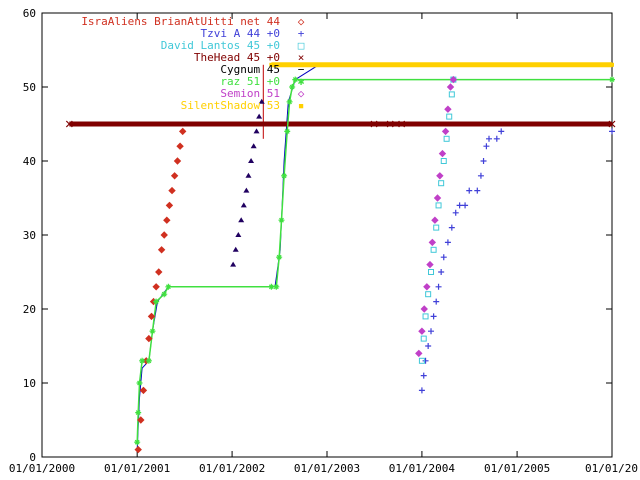 The image size is (640, 480). Describe the element at coordinates (611, 468) in the screenshot. I see `x-tick-label: 01/01/20` at that location.